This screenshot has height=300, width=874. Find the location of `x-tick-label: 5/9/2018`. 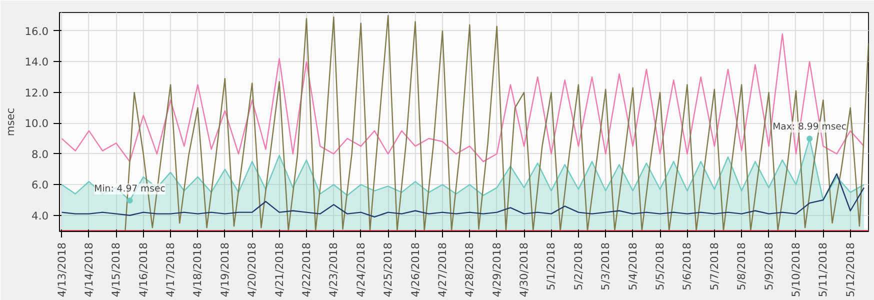

x-tick-label: 5/9/2018 is located at coordinates (769, 266).